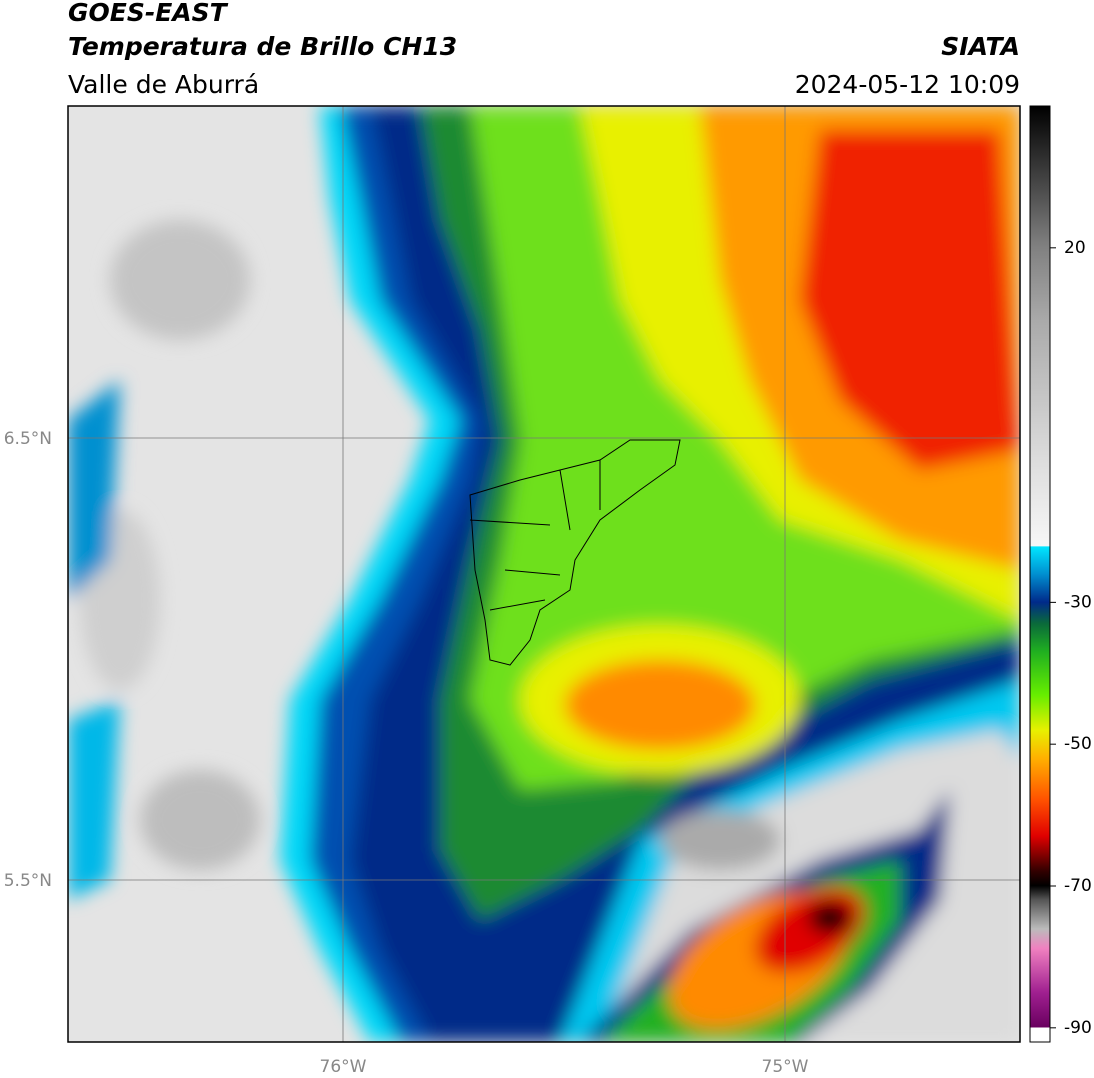  Describe the element at coordinates (907, 84) in the screenshot. I see `timestamp: 2024-05-12 10:09` at that location.